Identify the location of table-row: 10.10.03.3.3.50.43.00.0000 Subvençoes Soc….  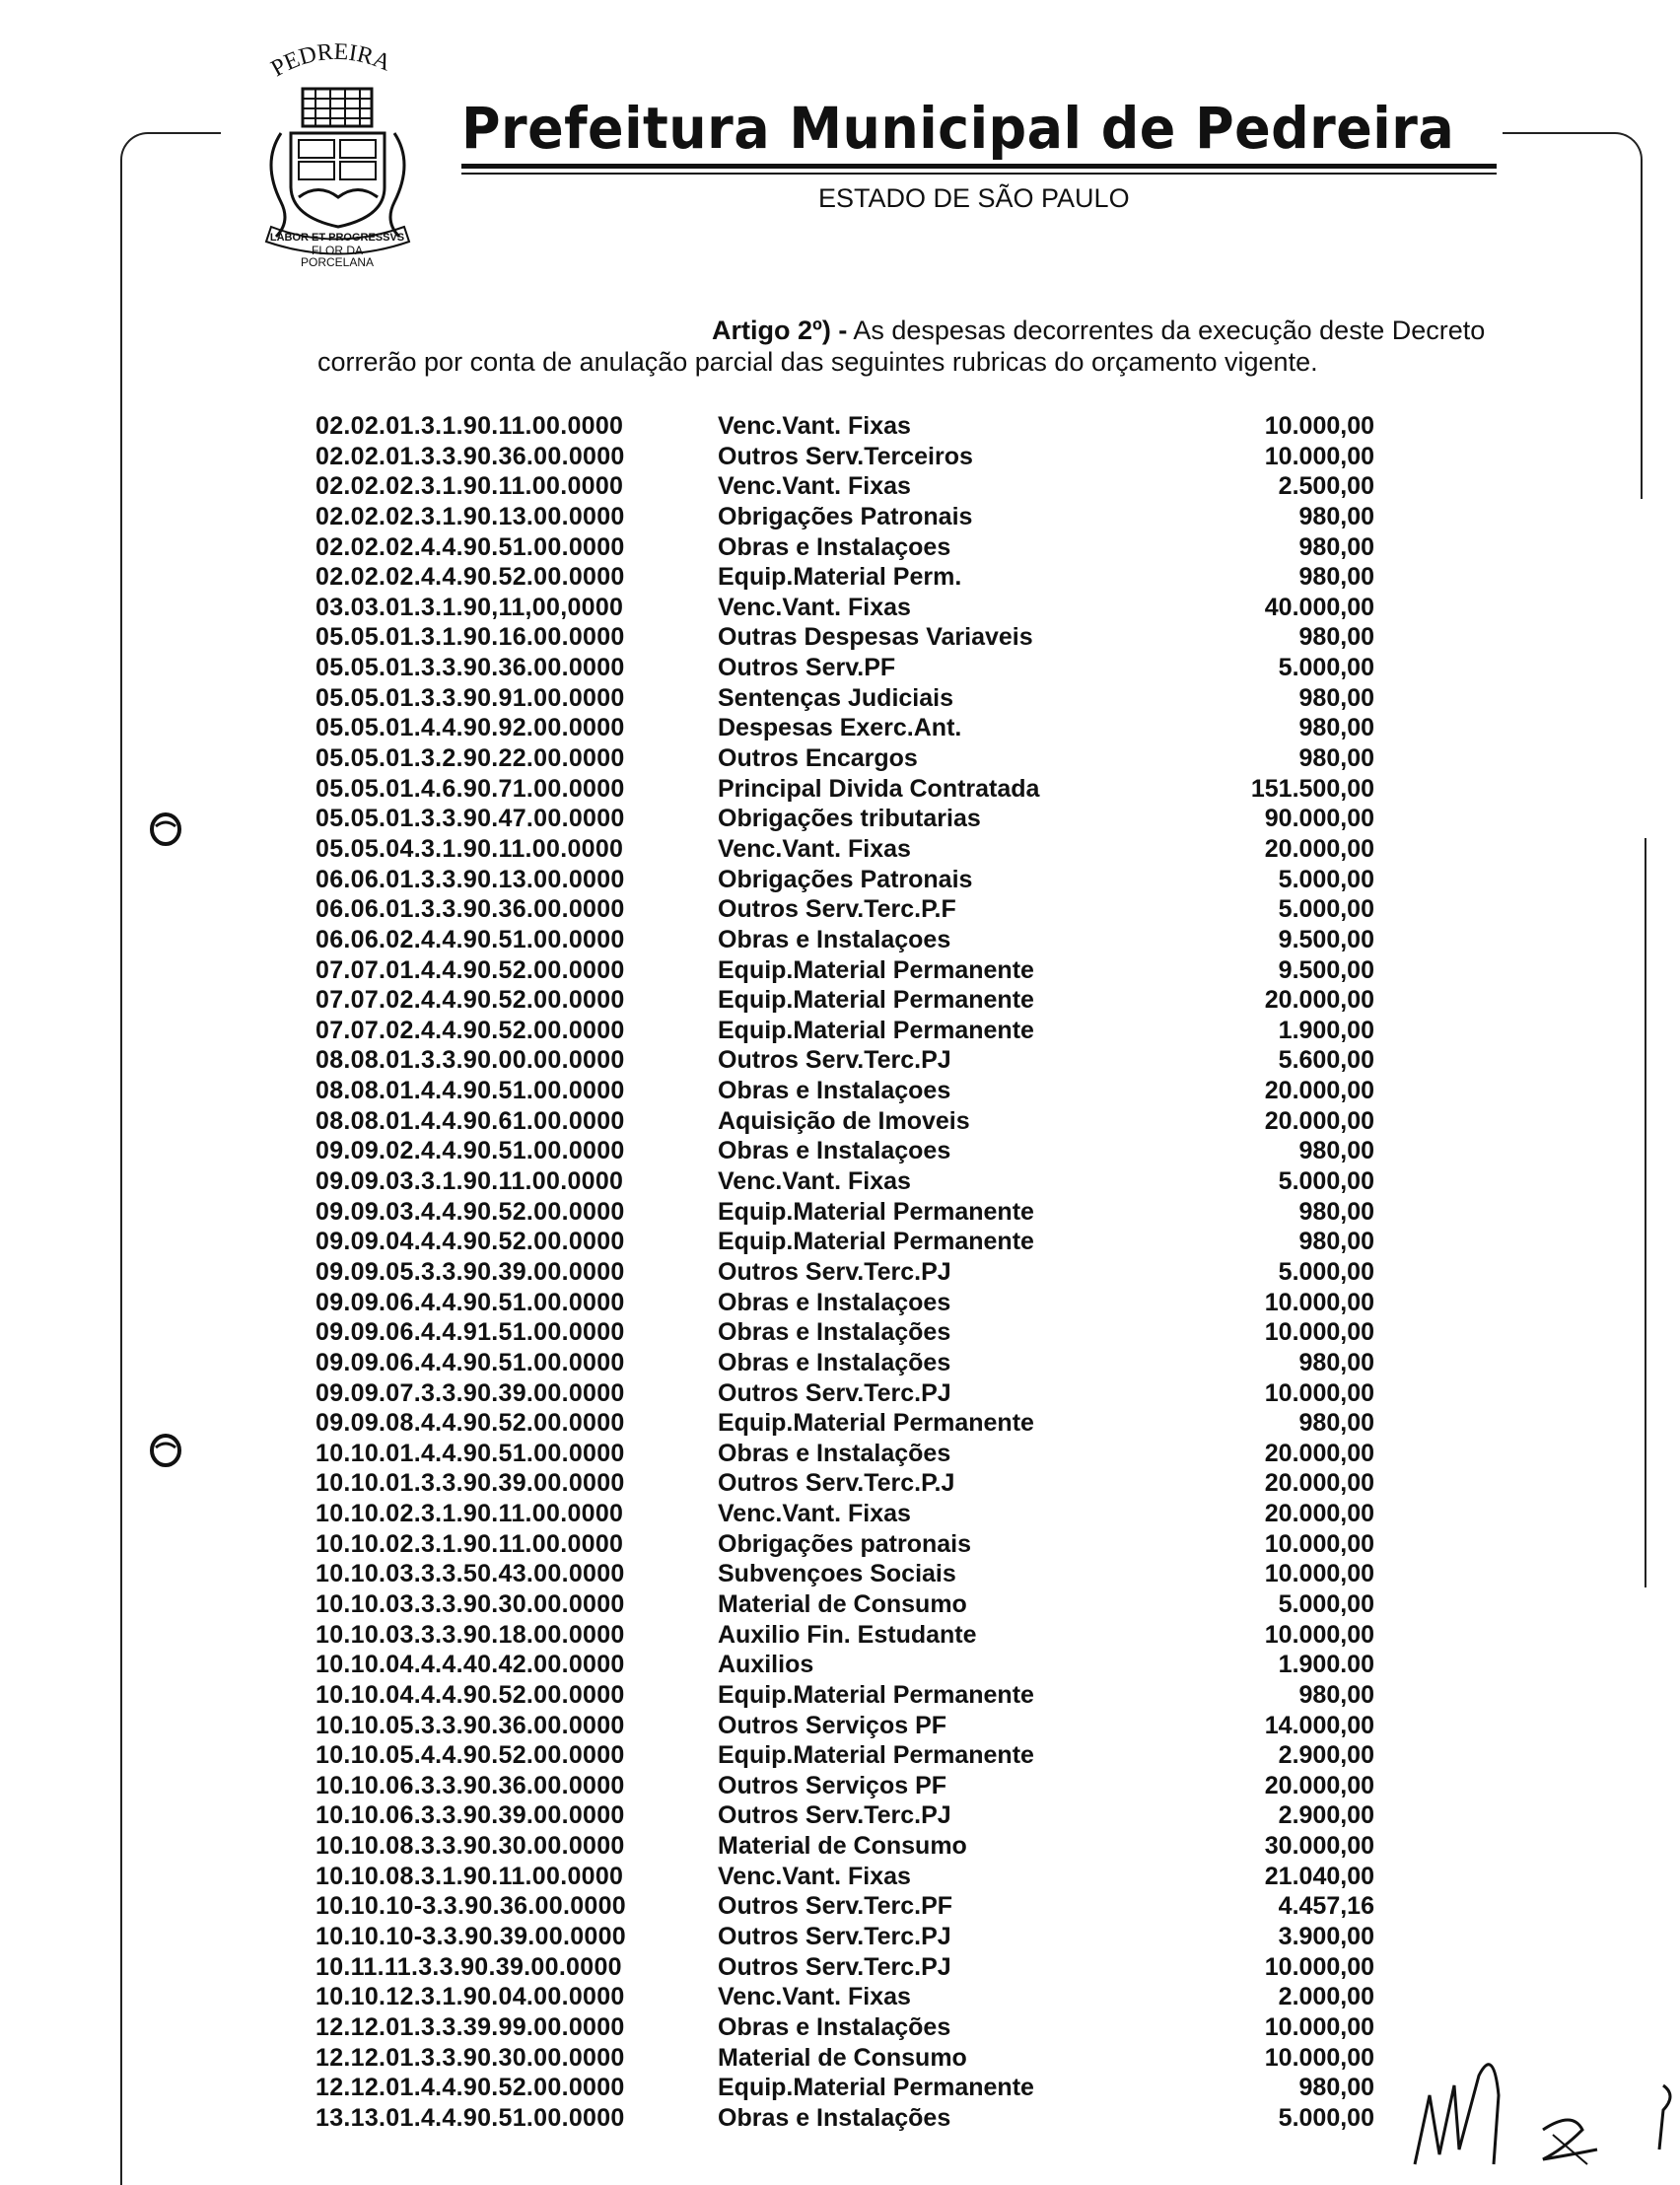
(840, 1575).